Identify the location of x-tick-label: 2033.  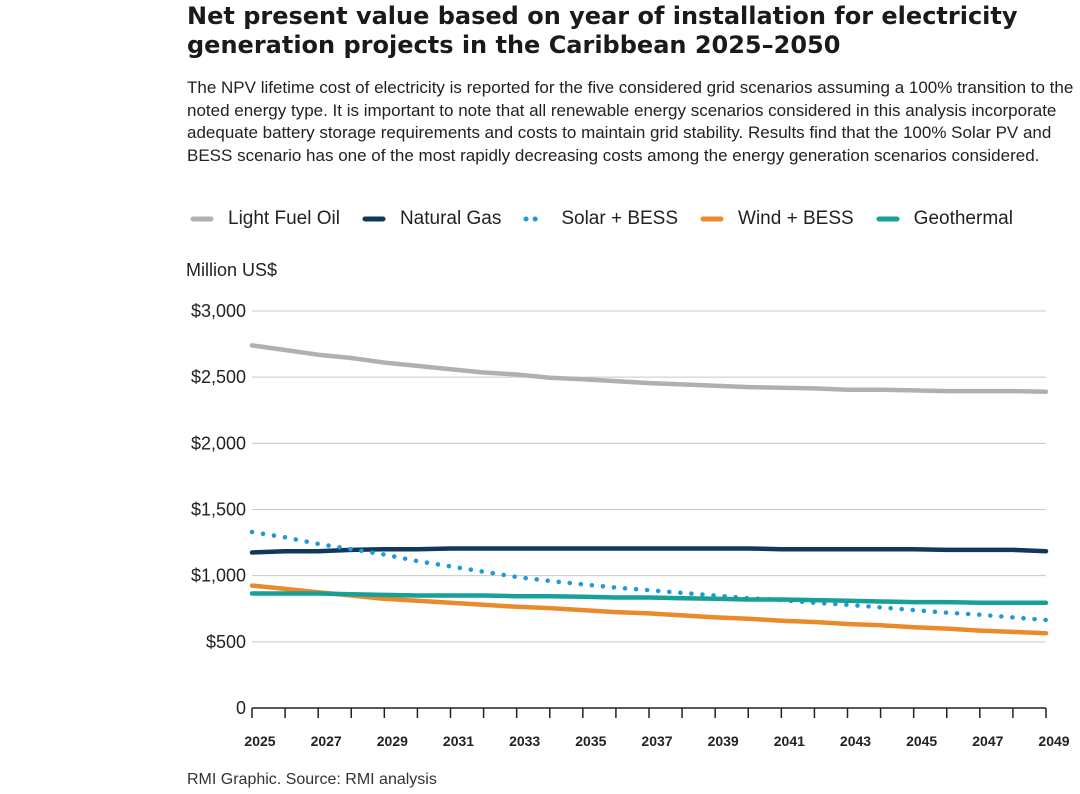
(524, 741).